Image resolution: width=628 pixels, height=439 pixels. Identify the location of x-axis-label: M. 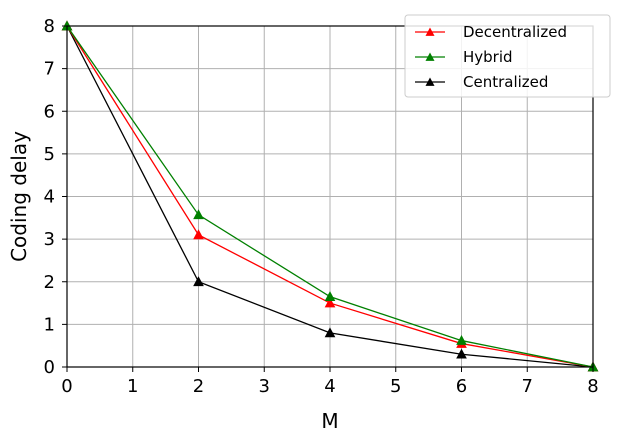
(329, 421).